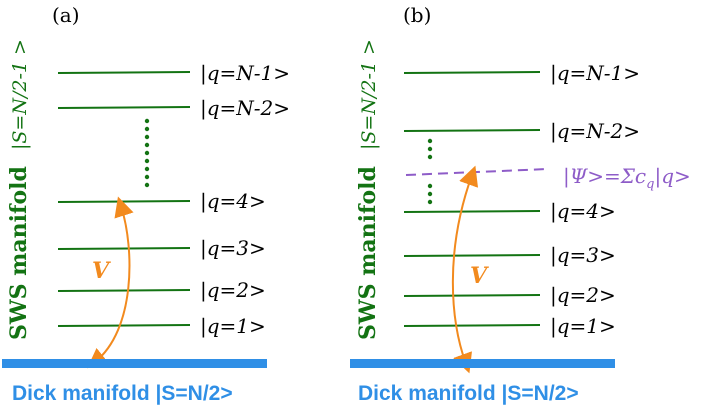  Describe the element at coordinates (595, 131) in the screenshot. I see `panel-b-level-label: |q=N-2>` at that location.